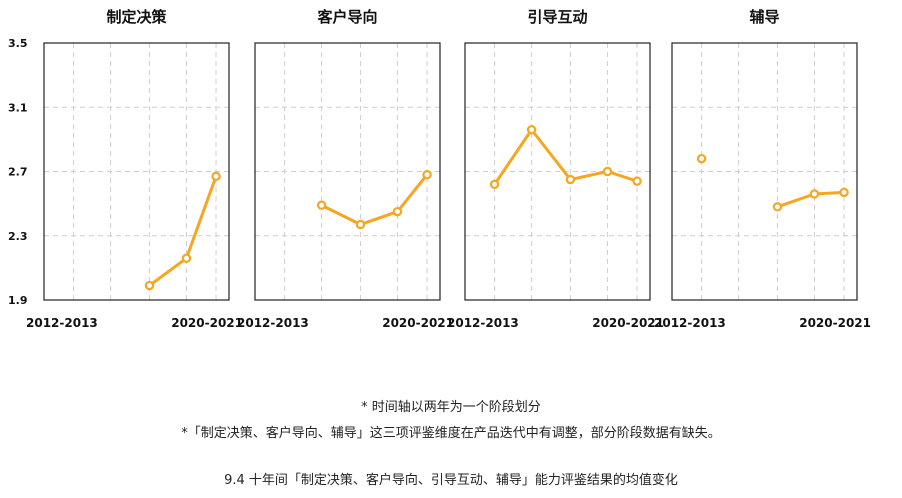 This screenshot has height=498, width=902. I want to click on y-tick-label: 3.1, so click(18, 107).